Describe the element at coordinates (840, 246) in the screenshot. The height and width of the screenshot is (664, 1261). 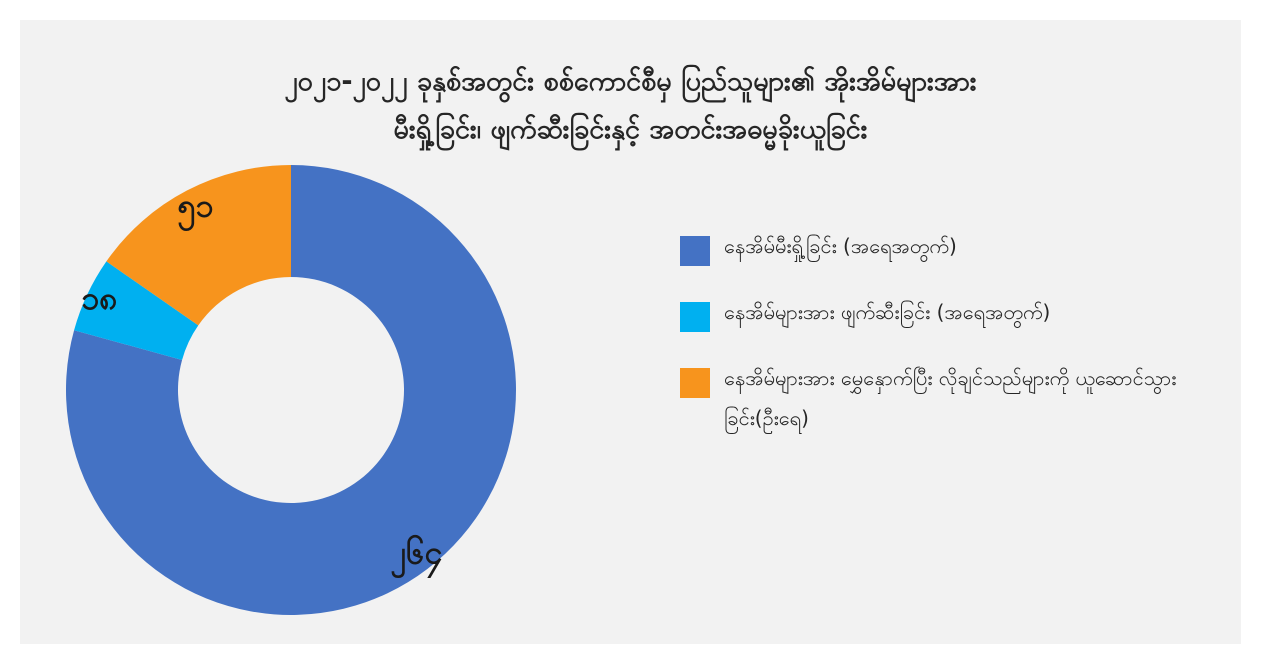
I see `legend-label-burned-homes: နေအိမ်မီးရှို့ခြင်း (အရေအတွက်)` at that location.